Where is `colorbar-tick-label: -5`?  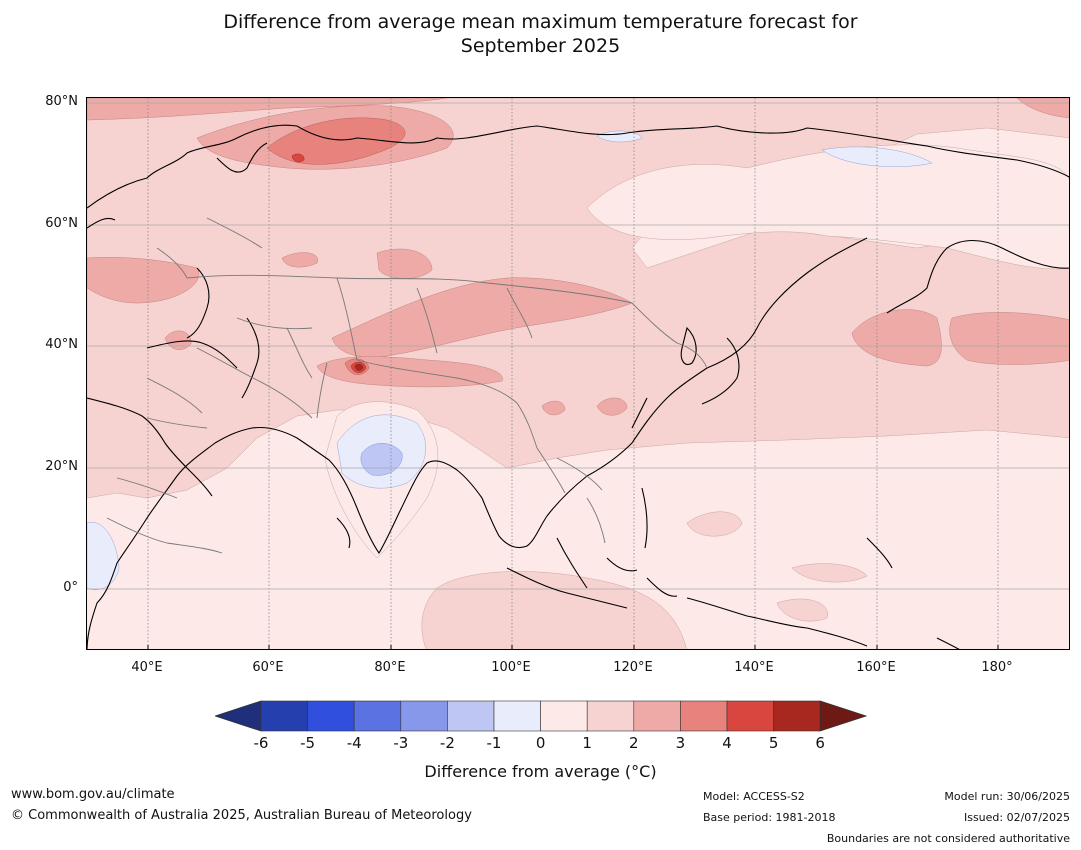 colorbar-tick-label: -5 is located at coordinates (308, 743).